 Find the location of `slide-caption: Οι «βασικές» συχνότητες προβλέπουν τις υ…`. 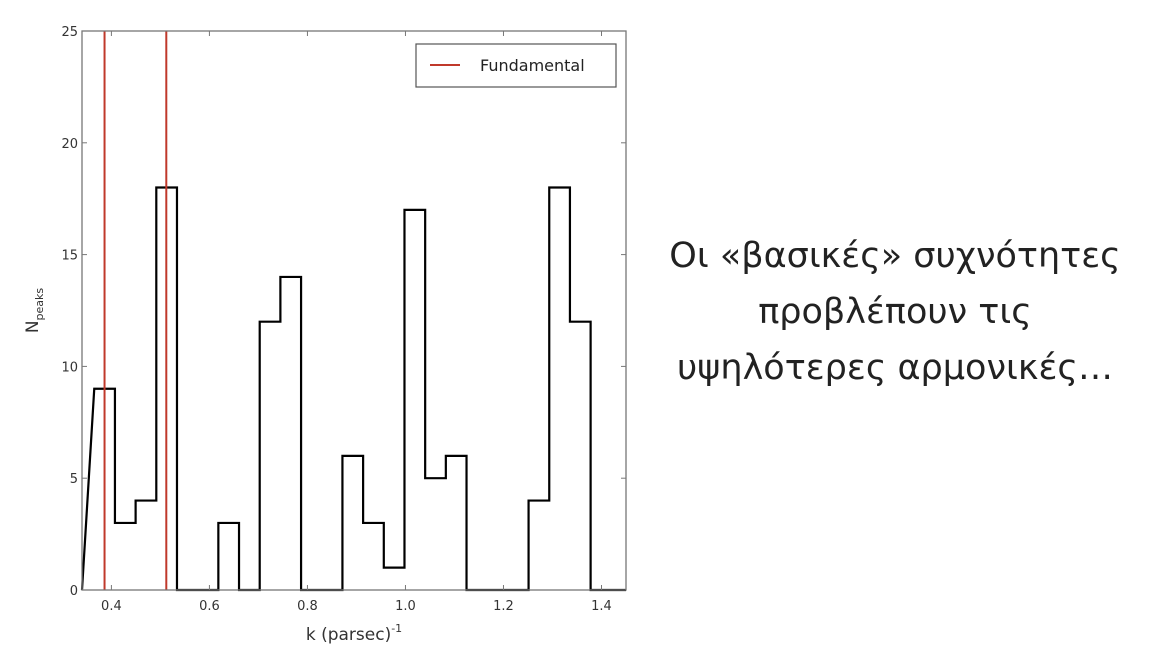

slide-caption: Οι «βασικές» συχνότητες προβλέπουν τις υ… is located at coordinates (895, 312).